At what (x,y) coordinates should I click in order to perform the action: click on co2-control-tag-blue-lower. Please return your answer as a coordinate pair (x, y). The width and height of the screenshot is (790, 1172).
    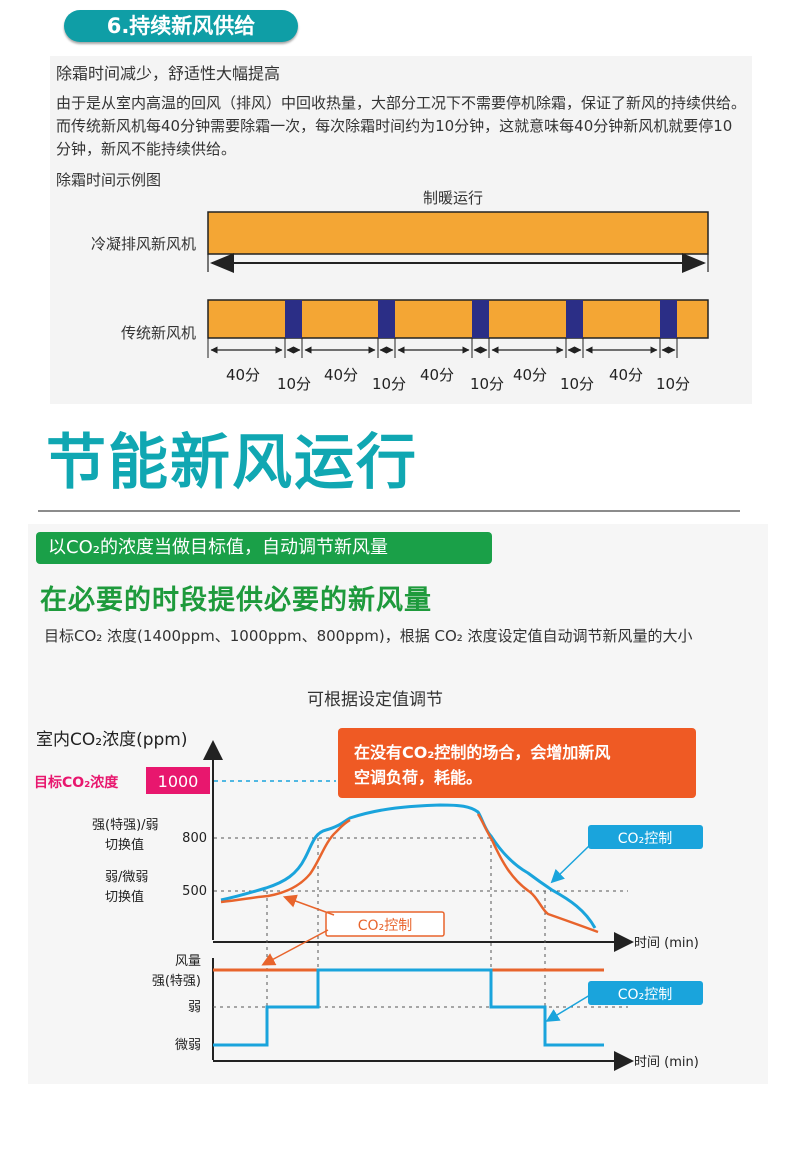
    Looking at the image, I should click on (645, 993).